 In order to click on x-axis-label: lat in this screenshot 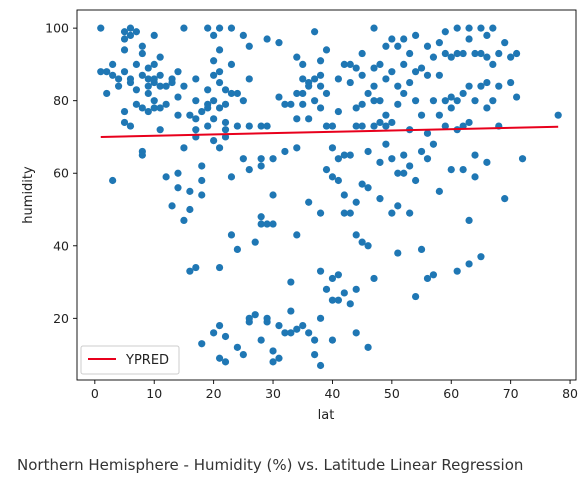, I will do `click(326, 415)`.